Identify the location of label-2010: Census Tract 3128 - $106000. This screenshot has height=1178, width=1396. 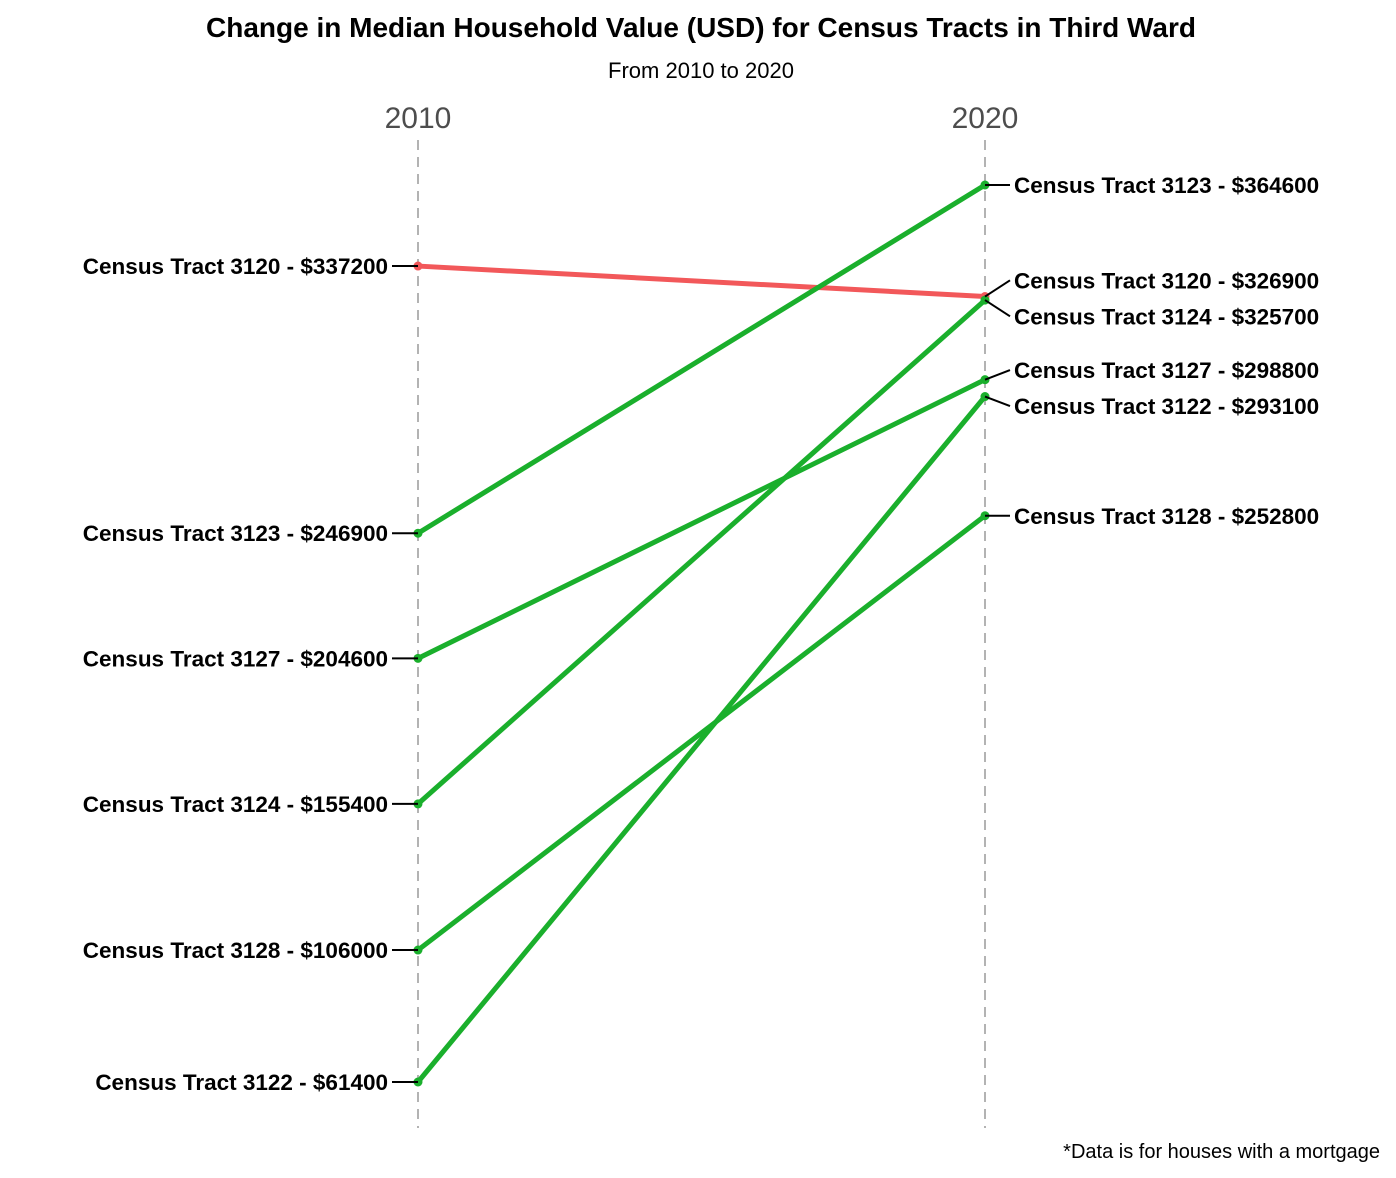
(235, 950).